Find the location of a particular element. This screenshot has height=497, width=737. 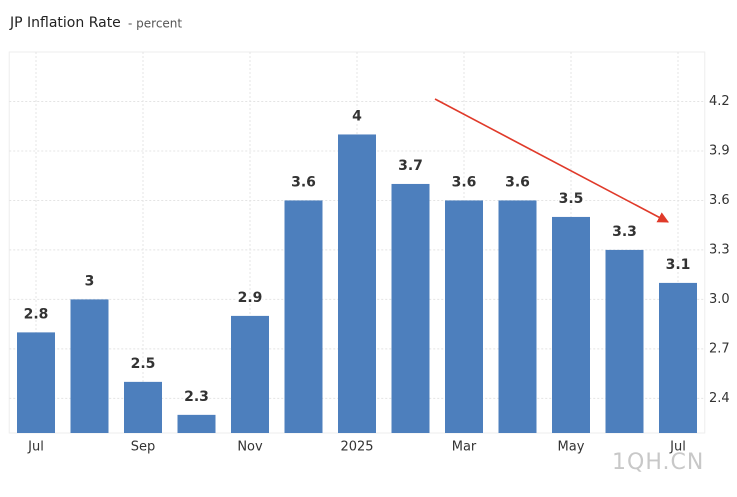

x-tick-label: Nov is located at coordinates (250, 447).